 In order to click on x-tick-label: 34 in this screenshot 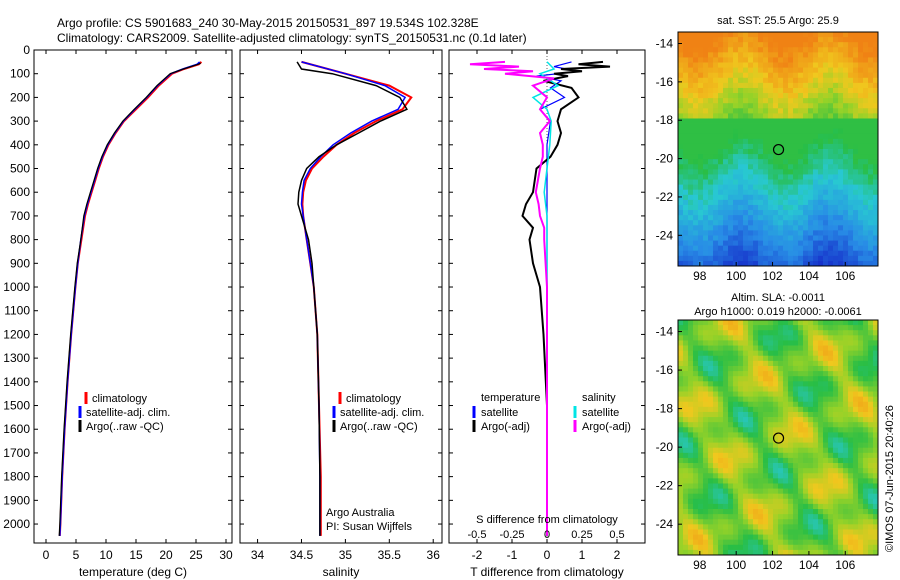, I will do `click(258, 555)`.